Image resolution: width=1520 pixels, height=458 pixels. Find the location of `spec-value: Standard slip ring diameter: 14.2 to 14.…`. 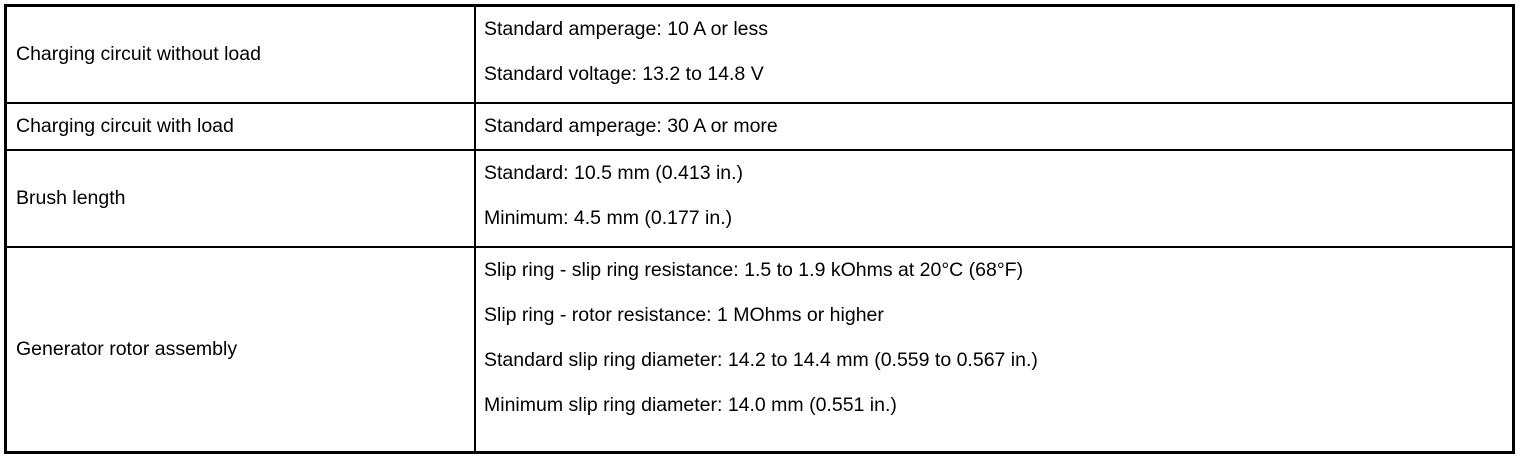

spec-value: Standard slip ring diameter: 14.2 to 14.… is located at coordinates (761, 359).